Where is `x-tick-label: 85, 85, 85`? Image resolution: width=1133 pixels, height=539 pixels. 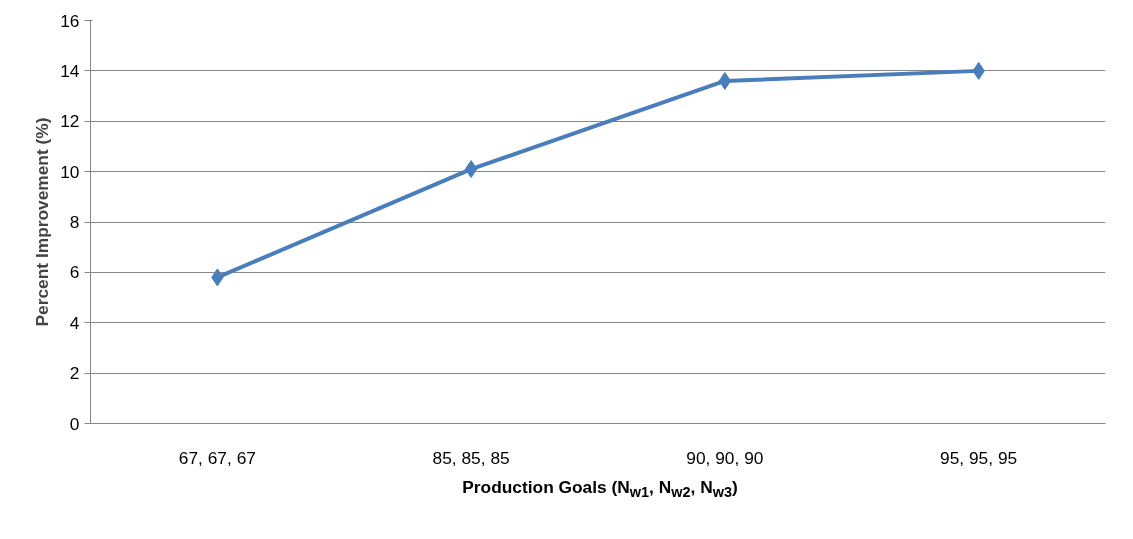 x-tick-label: 85, 85, 85 is located at coordinates (471, 457).